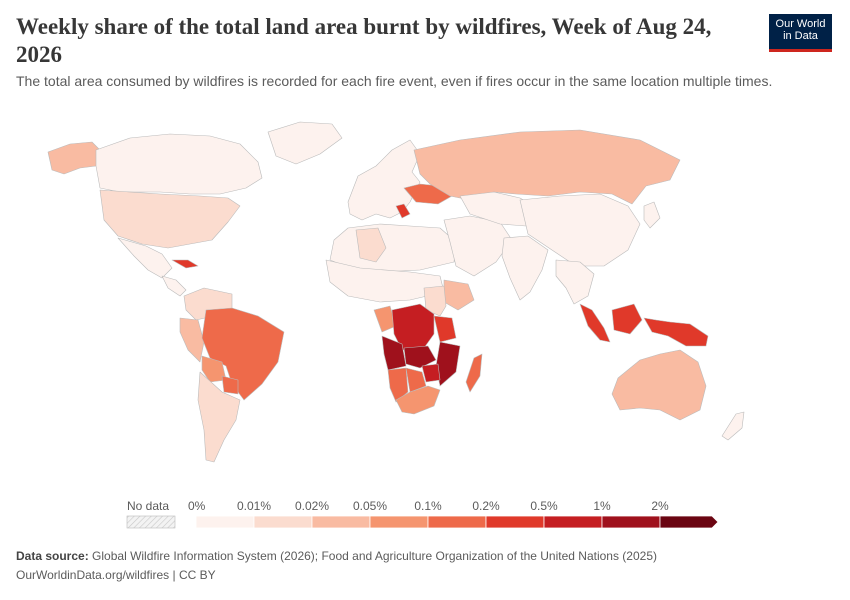 This screenshot has width=850, height=600. Describe the element at coordinates (445, 329) in the screenshot. I see `region-tanzania` at that location.